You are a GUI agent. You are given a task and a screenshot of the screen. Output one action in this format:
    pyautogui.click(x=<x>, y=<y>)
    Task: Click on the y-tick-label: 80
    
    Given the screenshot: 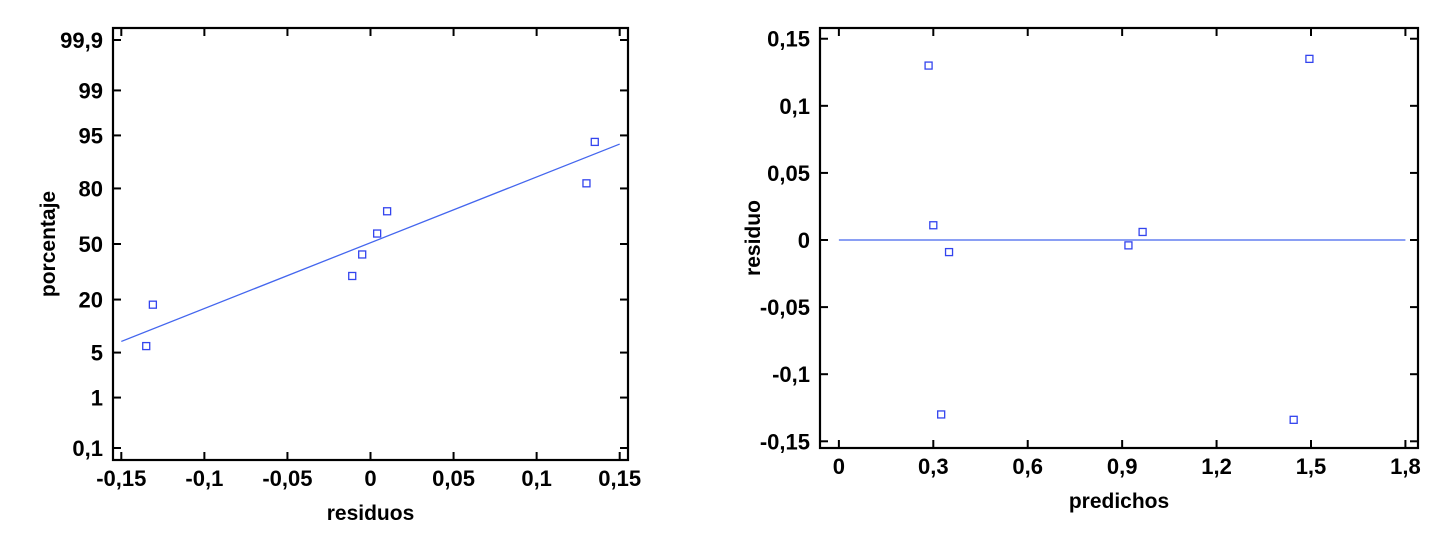 What is the action you would take?
    pyautogui.click(x=91, y=188)
    